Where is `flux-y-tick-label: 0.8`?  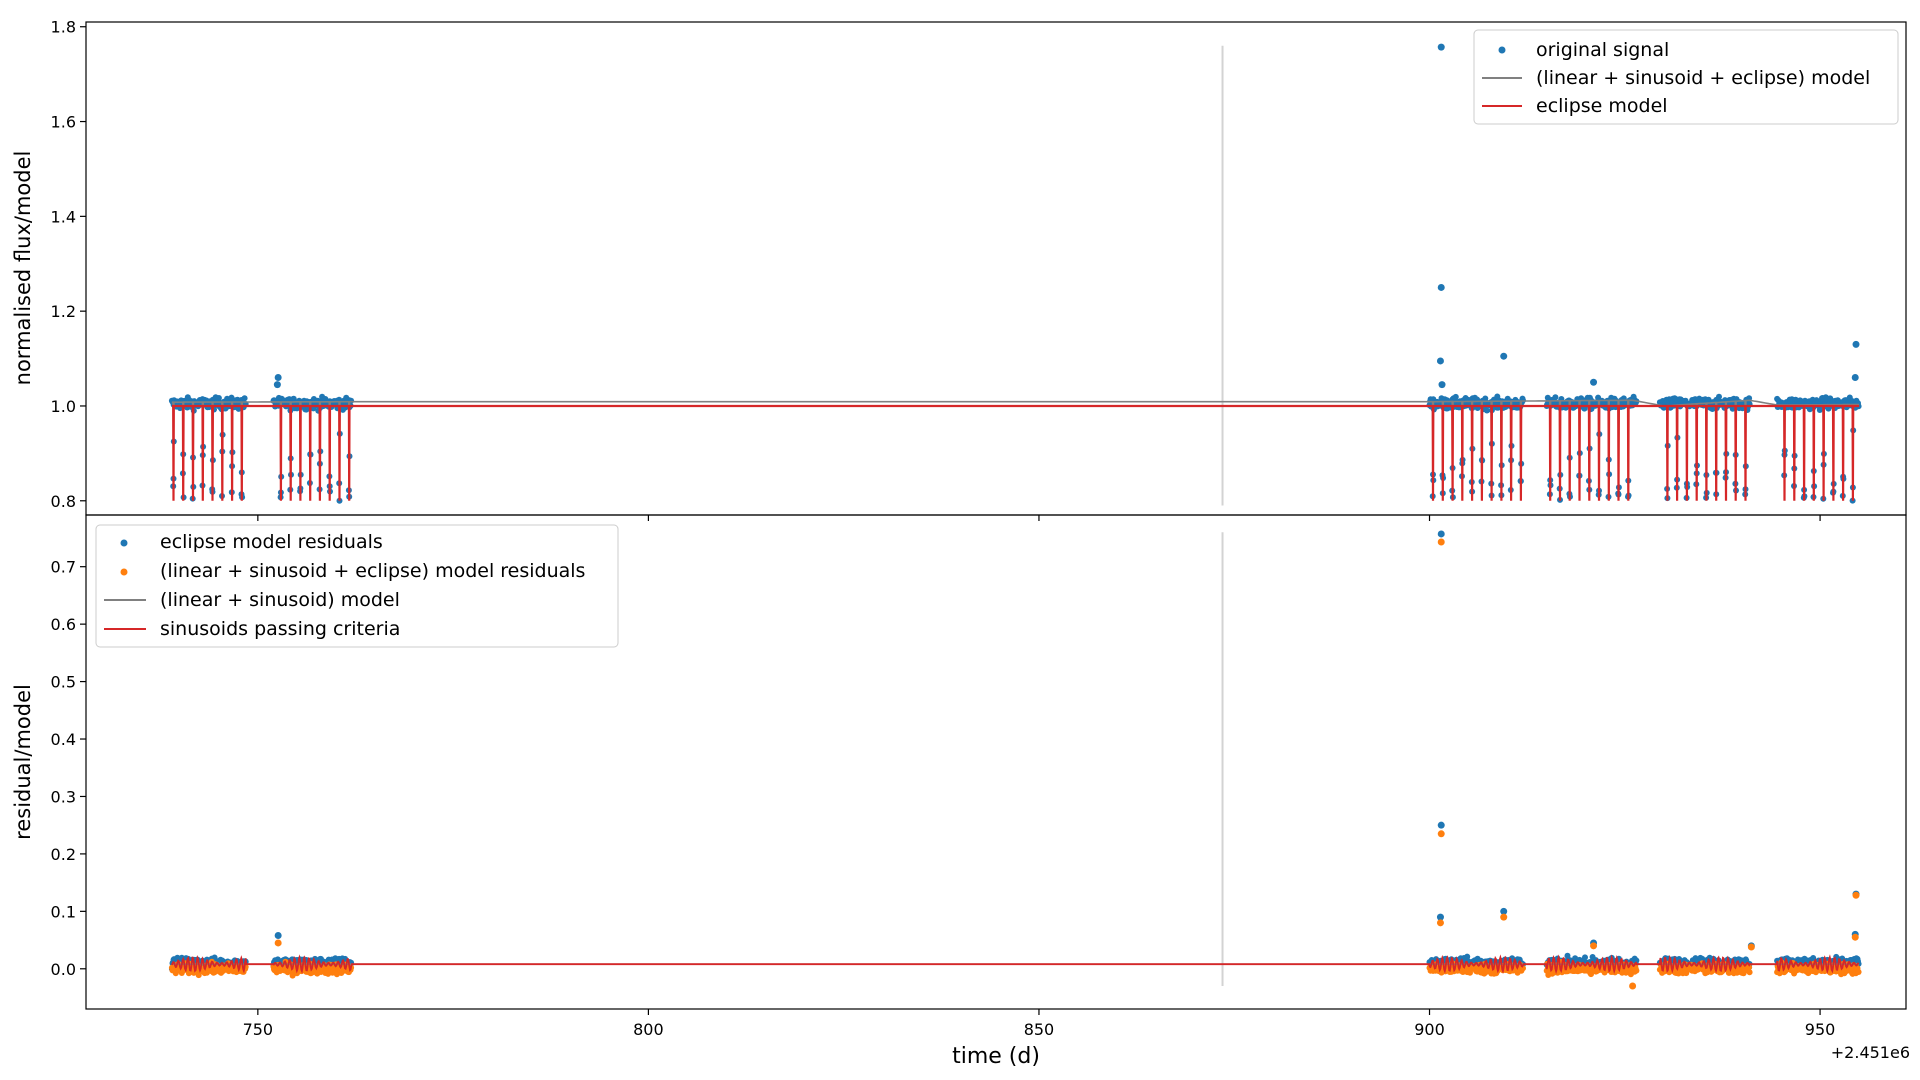
flux-y-tick-label: 0.8 is located at coordinates (63, 501).